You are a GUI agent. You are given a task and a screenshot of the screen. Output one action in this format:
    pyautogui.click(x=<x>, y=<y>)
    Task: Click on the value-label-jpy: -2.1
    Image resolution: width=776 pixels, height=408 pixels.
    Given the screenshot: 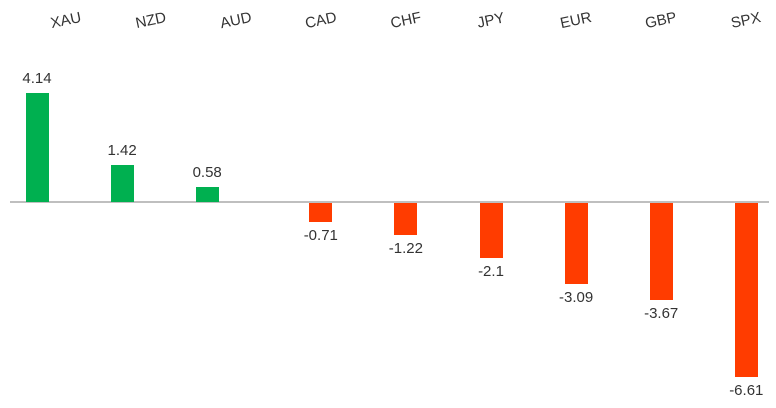 What is the action you would take?
    pyautogui.click(x=491, y=271)
    